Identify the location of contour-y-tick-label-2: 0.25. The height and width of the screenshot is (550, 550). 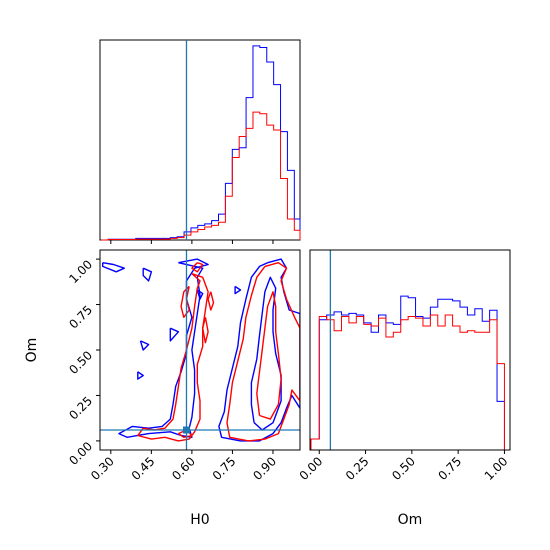
(80, 408).